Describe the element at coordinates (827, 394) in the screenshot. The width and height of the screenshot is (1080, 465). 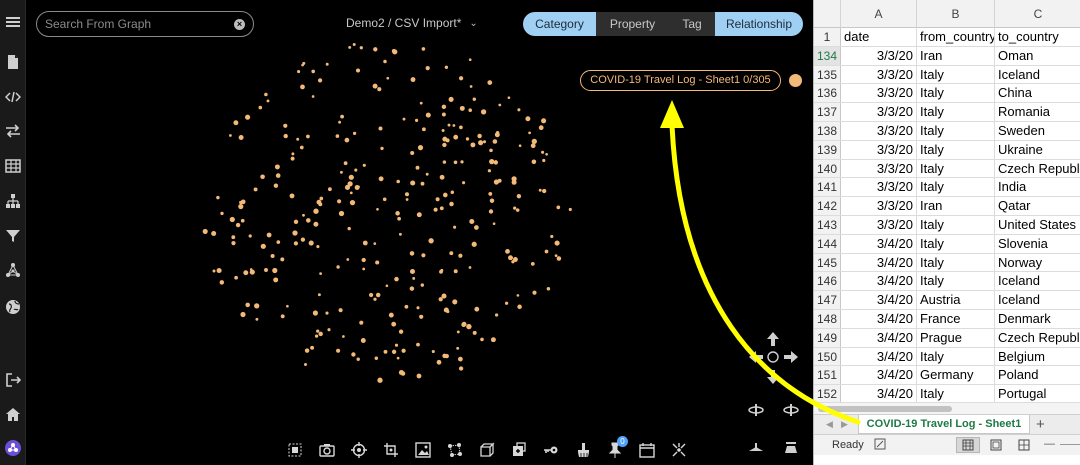
I see `row-number: 152` at that location.